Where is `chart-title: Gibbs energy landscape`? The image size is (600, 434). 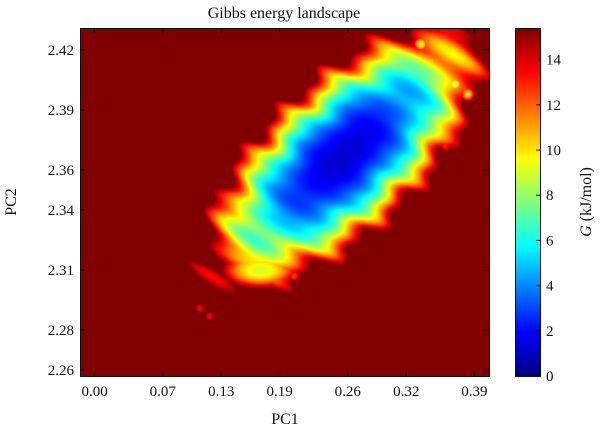 chart-title: Gibbs energy landscape is located at coordinates (284, 13).